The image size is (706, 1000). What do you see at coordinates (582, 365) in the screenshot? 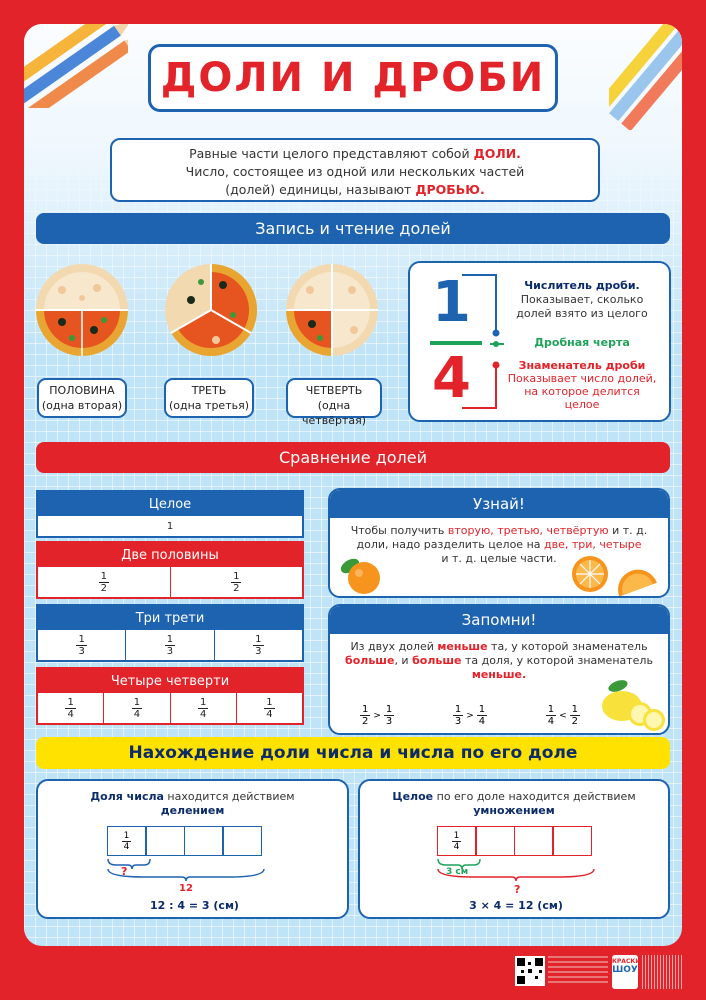
I see `denominator-title: Знаменатель дроби` at bounding box center [582, 365].